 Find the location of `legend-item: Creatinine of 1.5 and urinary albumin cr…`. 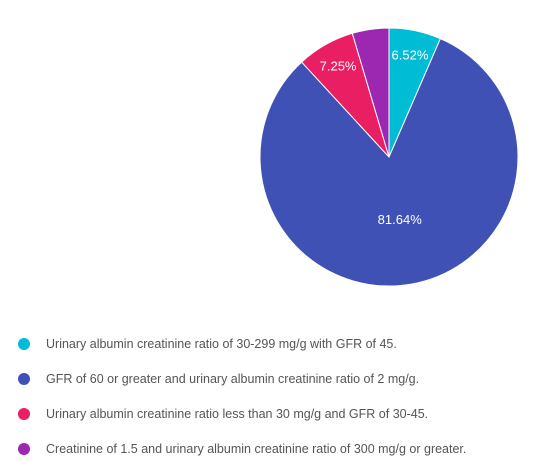

legend-item: Creatinine of 1.5 and urinary albumin cr… is located at coordinates (278, 449).